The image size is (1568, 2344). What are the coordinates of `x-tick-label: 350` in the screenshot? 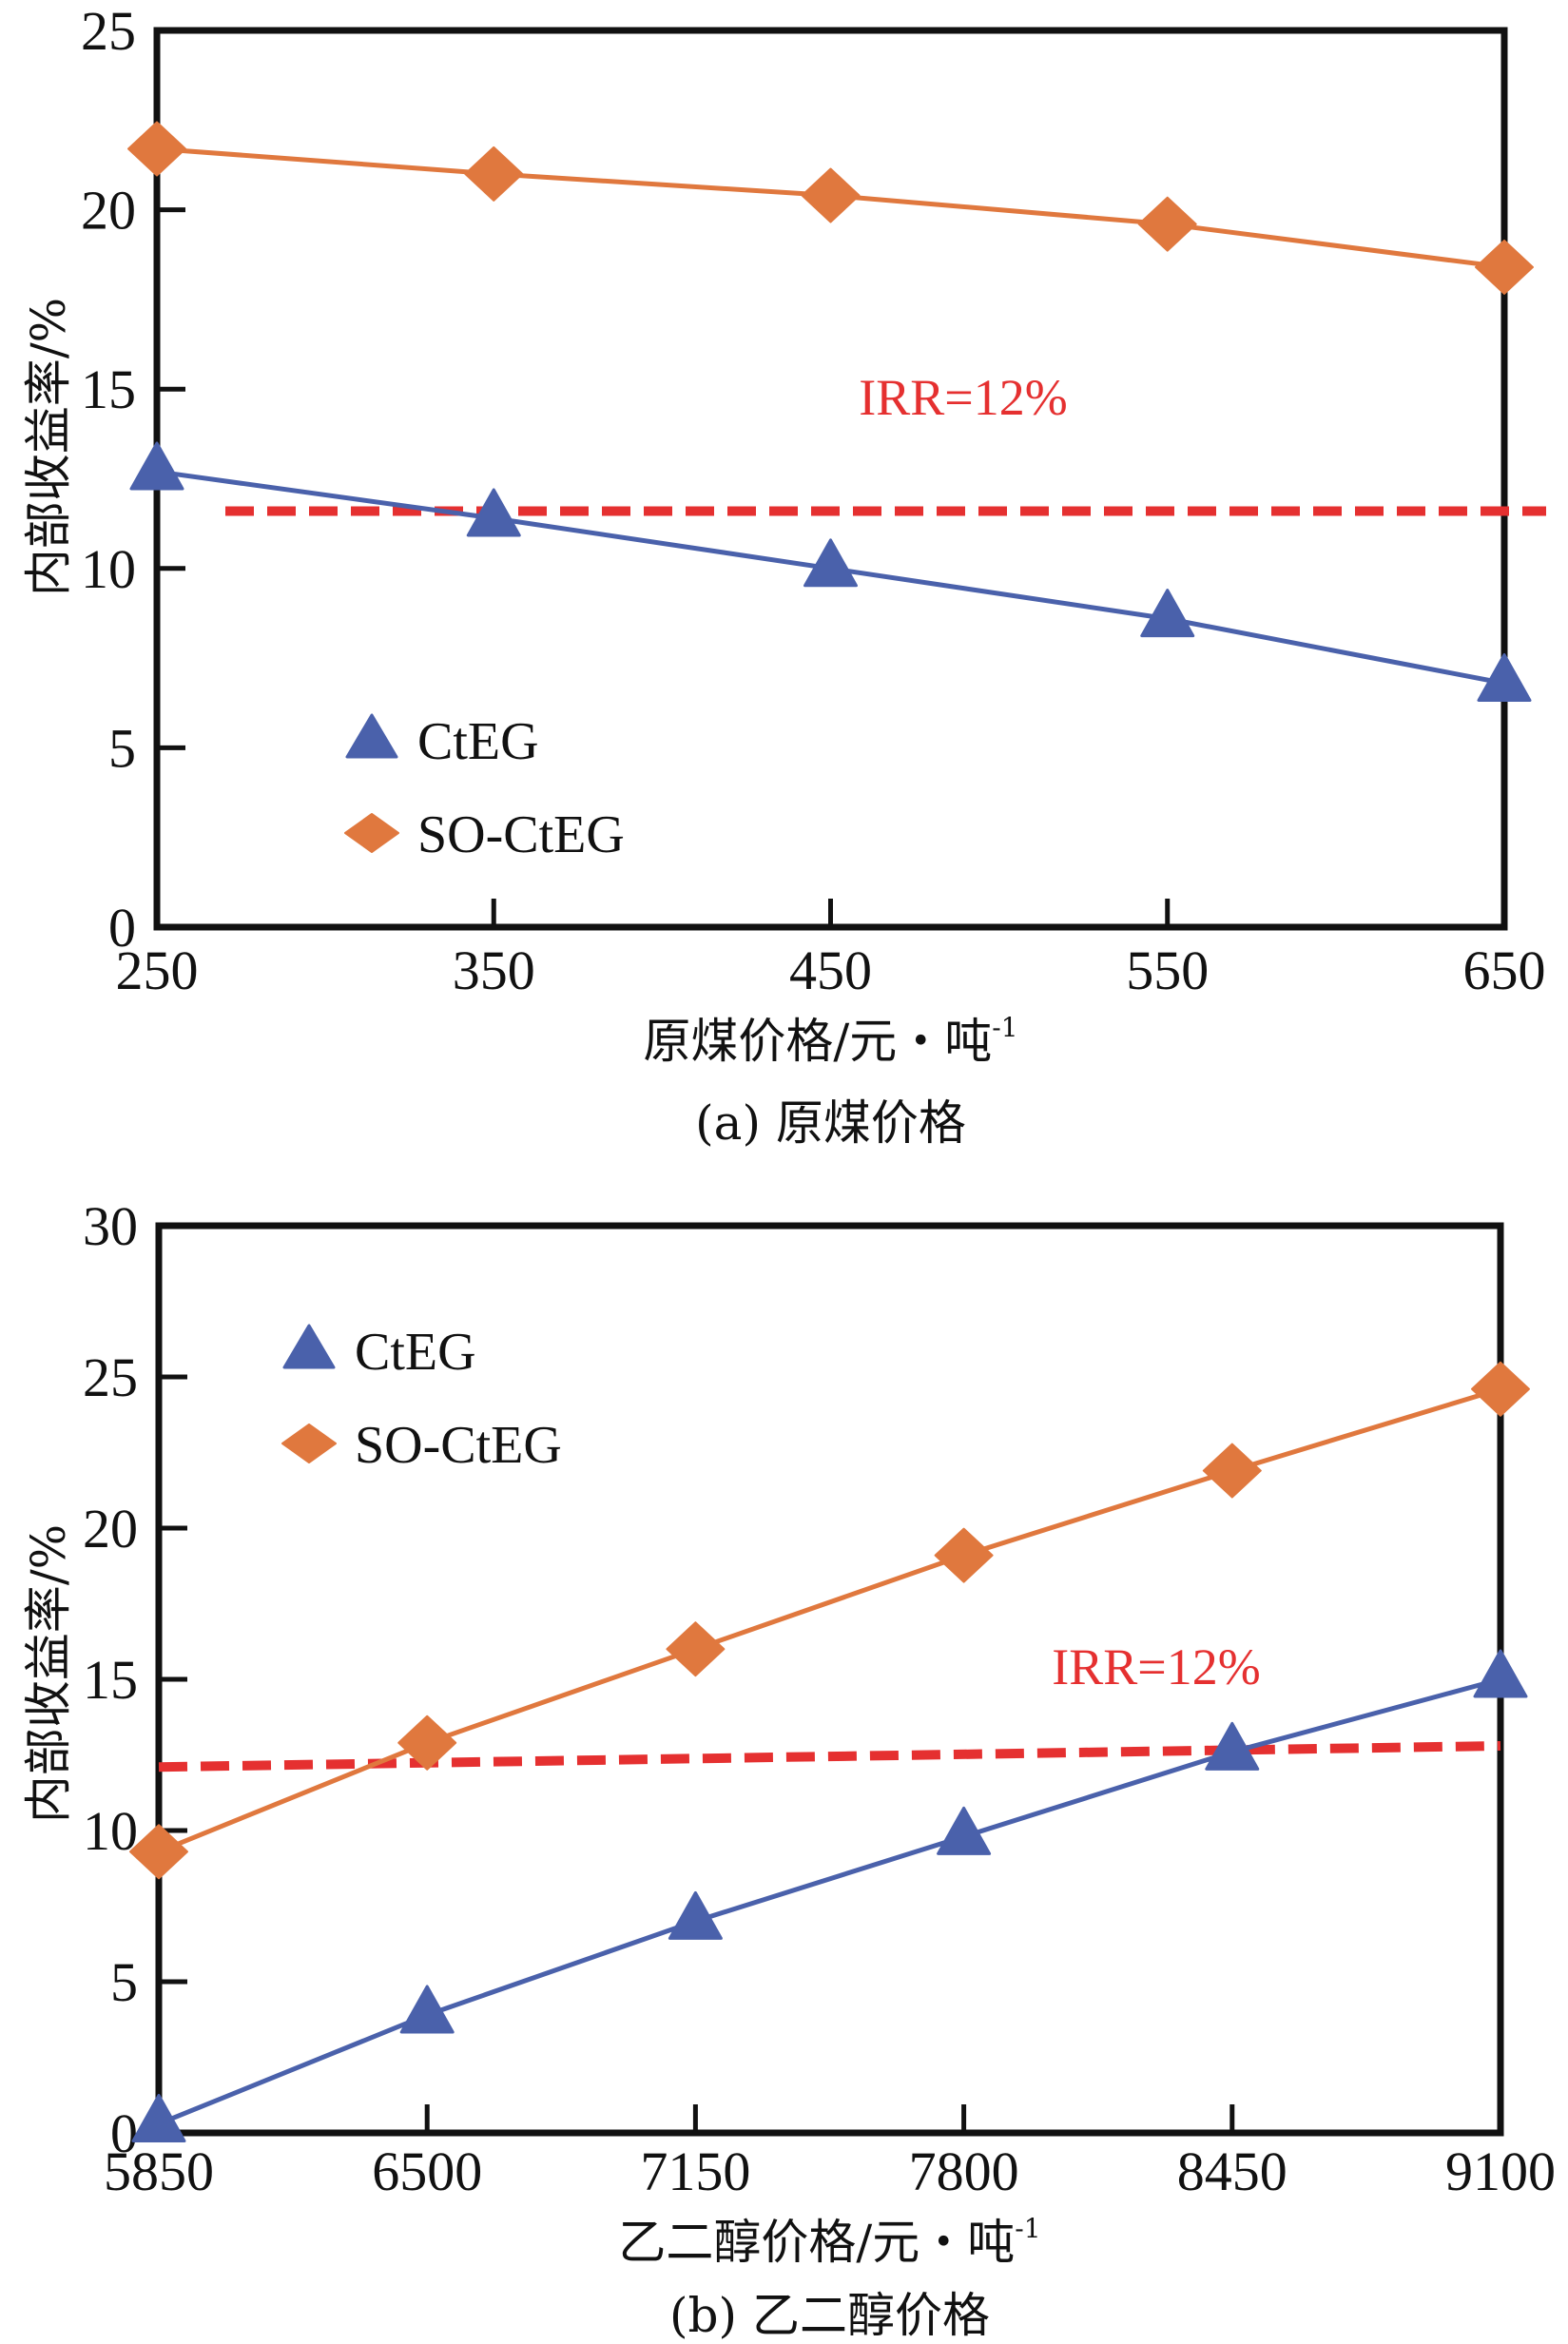 It's located at (494, 970).